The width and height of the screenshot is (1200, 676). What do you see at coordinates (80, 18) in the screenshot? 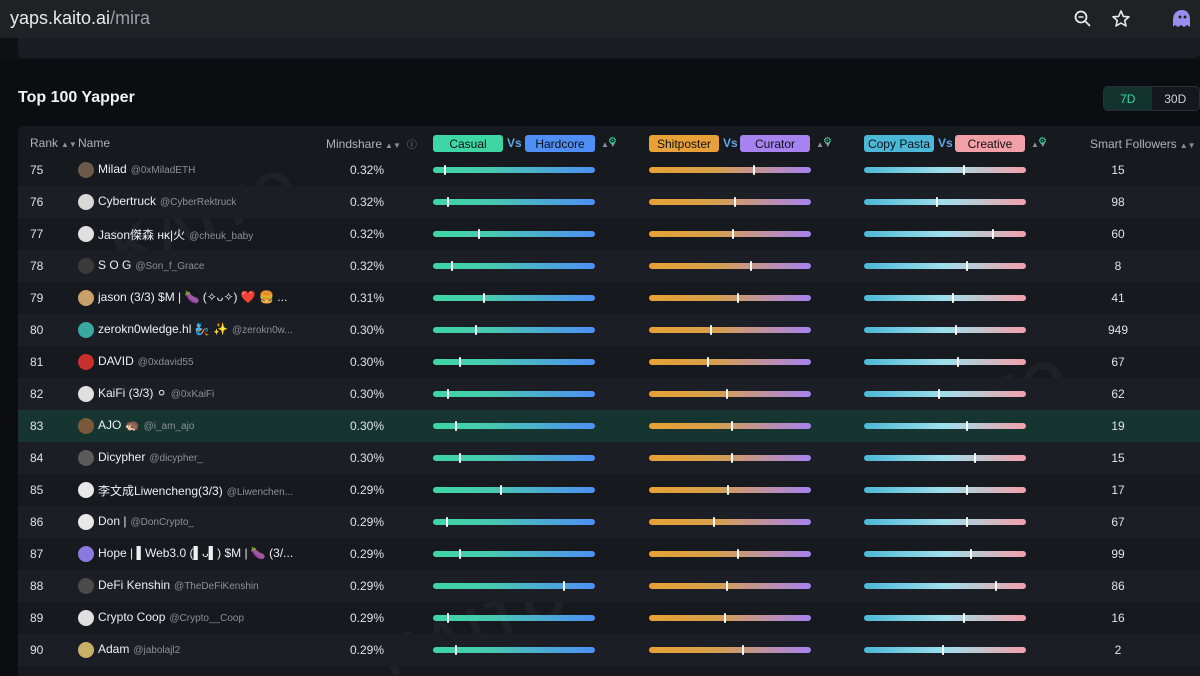
I see `address-bar: yaps.kaito.ai/mira` at bounding box center [80, 18].